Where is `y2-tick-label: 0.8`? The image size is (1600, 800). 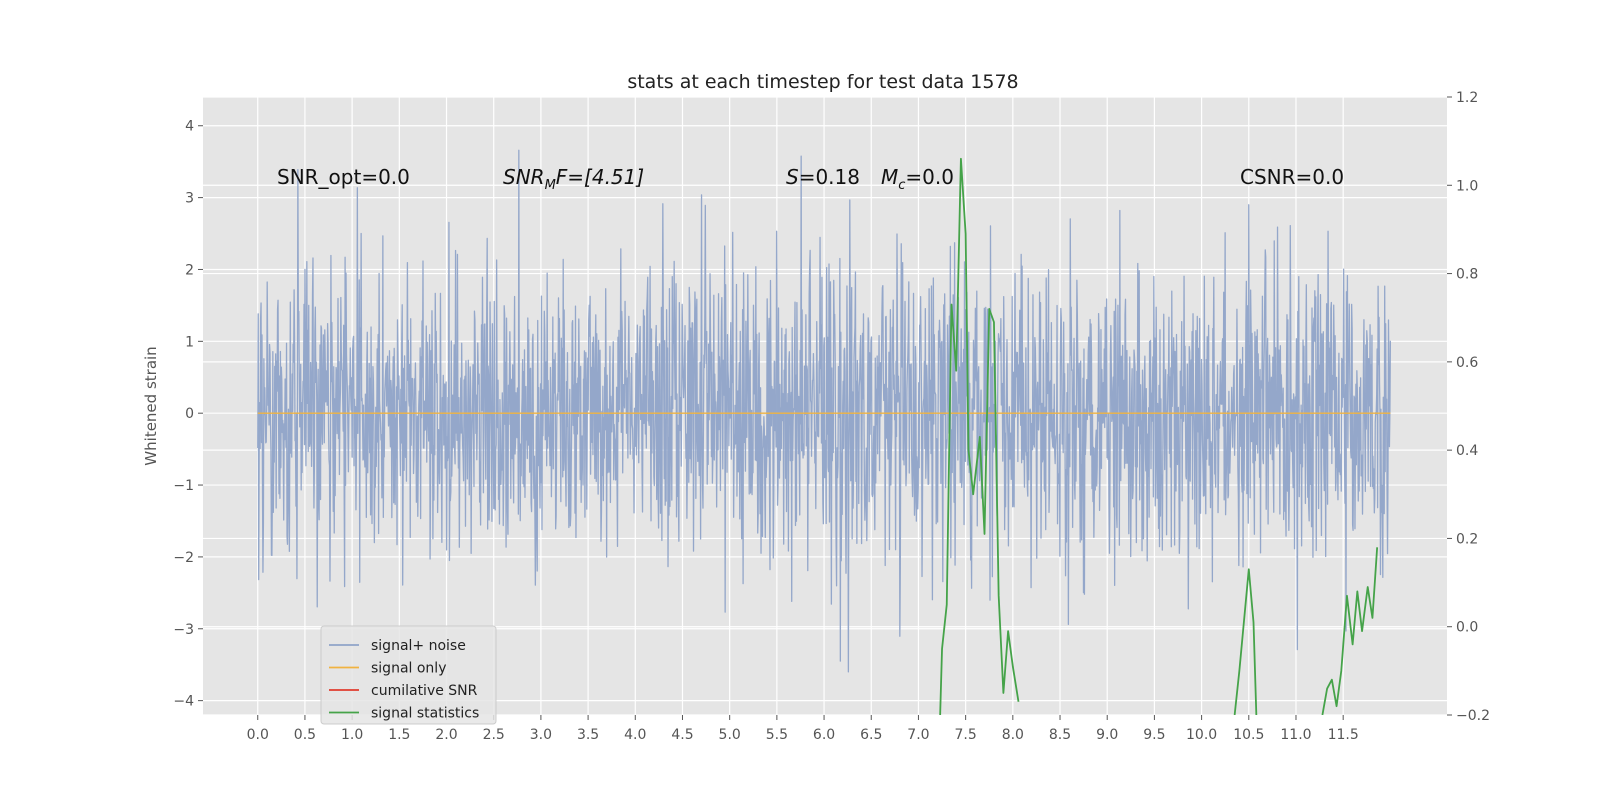 y2-tick-label: 0.8 is located at coordinates (1467, 275).